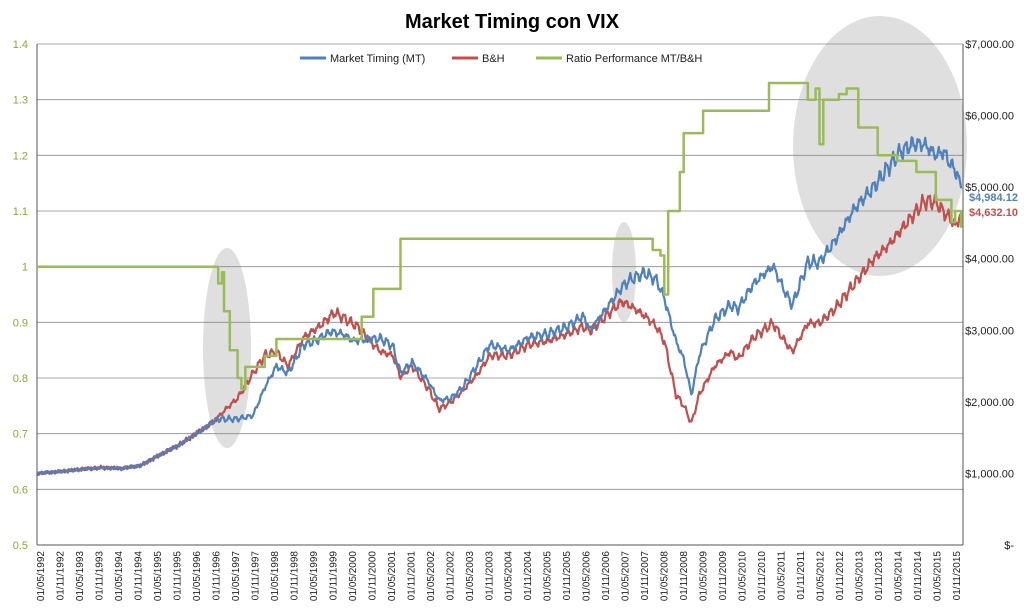  What do you see at coordinates (626, 576) in the screenshot?
I see `x-tick-label: 01/05/2007` at bounding box center [626, 576].